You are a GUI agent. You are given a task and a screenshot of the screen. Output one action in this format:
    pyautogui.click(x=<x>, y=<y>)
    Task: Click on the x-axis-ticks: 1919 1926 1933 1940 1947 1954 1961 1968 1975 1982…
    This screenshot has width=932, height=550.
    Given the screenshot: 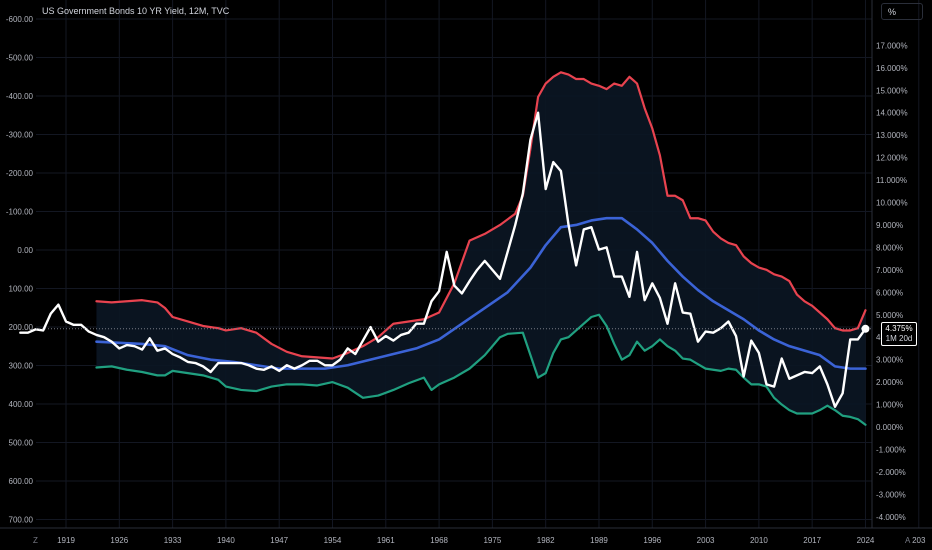 What is the action you would take?
    pyautogui.click(x=491, y=540)
    